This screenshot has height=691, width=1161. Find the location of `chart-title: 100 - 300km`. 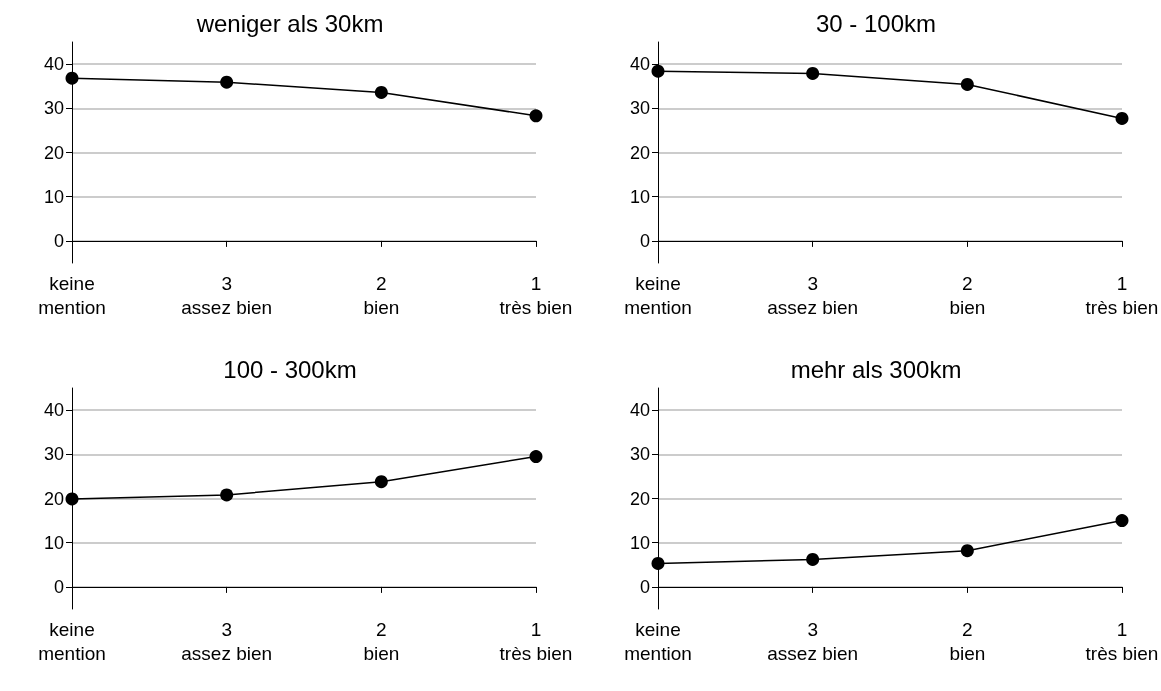

chart-title: 100 - 300km is located at coordinates (290, 369).